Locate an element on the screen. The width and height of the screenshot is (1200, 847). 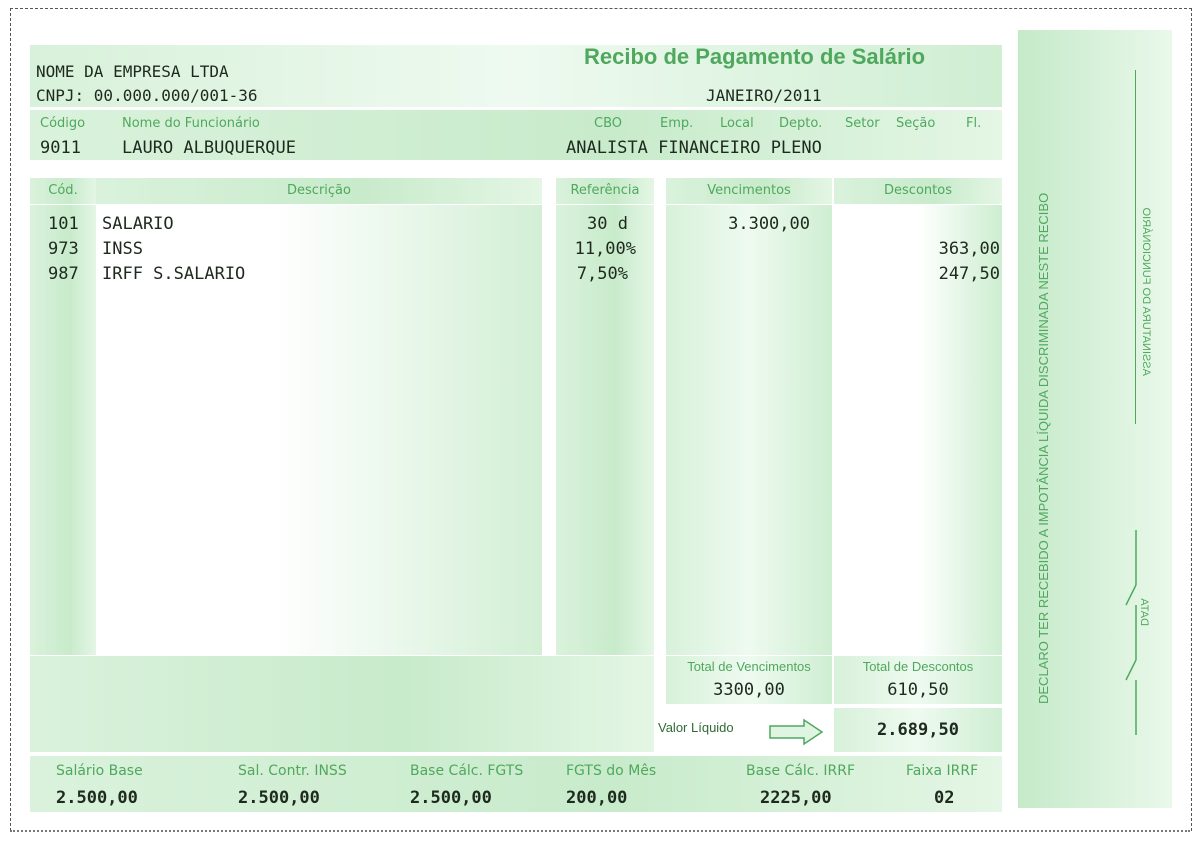
header-descricao-text: Descrição is located at coordinates (319, 190).